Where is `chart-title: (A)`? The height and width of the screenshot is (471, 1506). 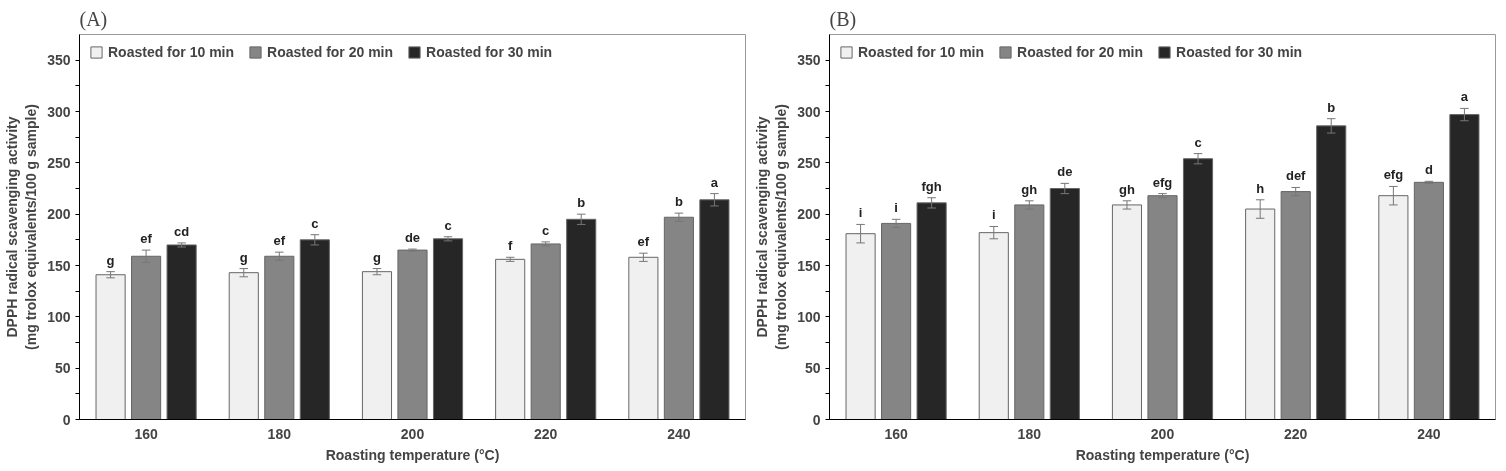
chart-title: (A) is located at coordinates (93, 19).